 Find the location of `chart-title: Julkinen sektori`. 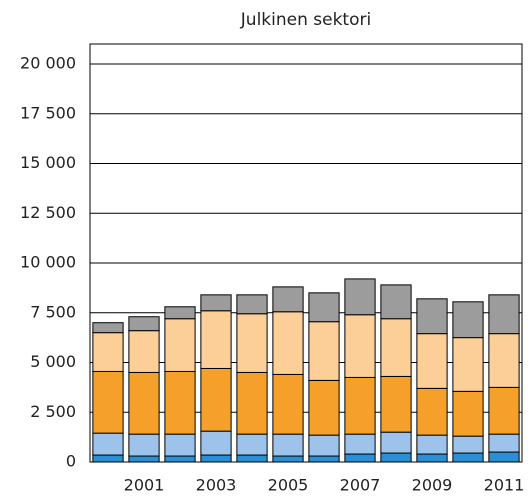

chart-title: Julkinen sektori is located at coordinates (305, 20).